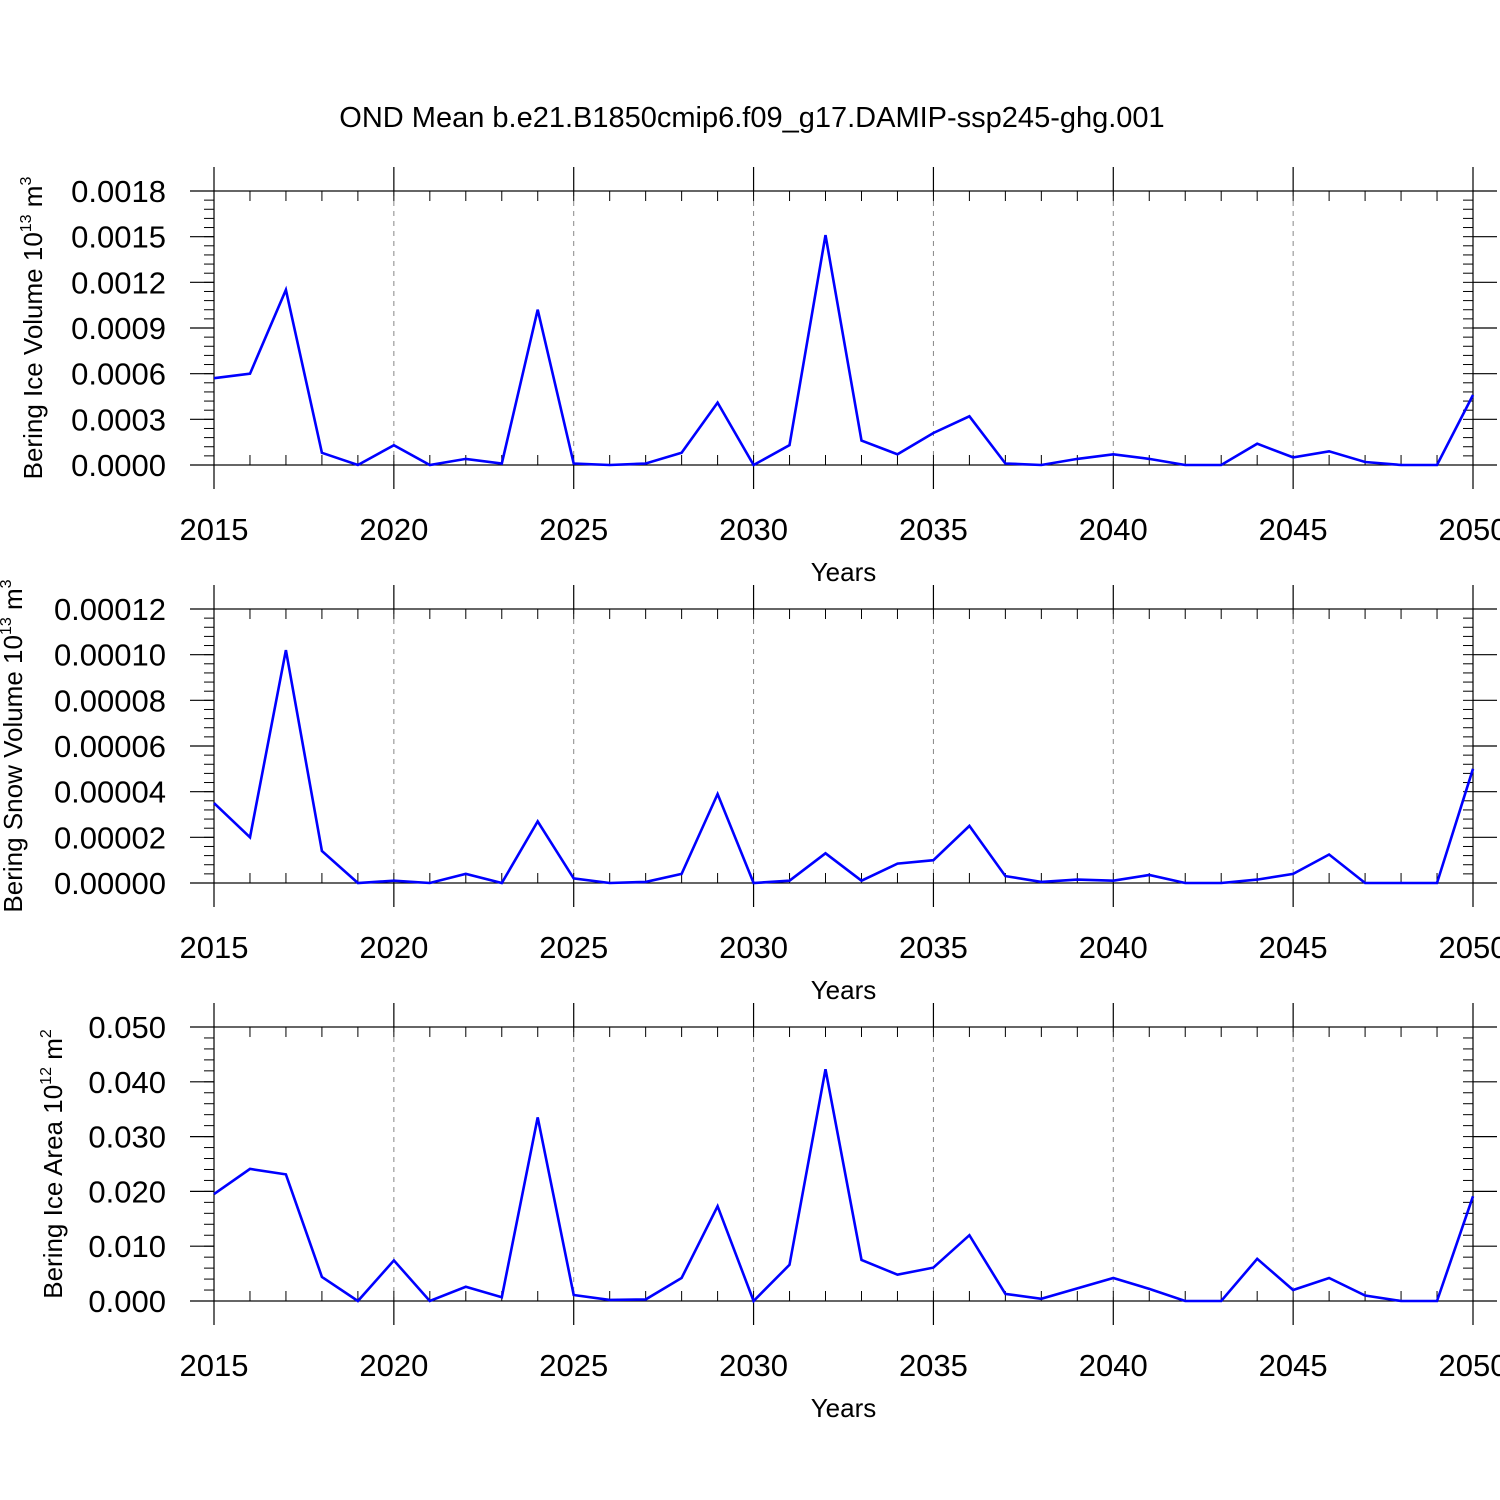 Image resolution: width=1500 pixels, height=1500 pixels. Describe the element at coordinates (127, 1027) in the screenshot. I see `y-tick-label: 0.050` at that location.